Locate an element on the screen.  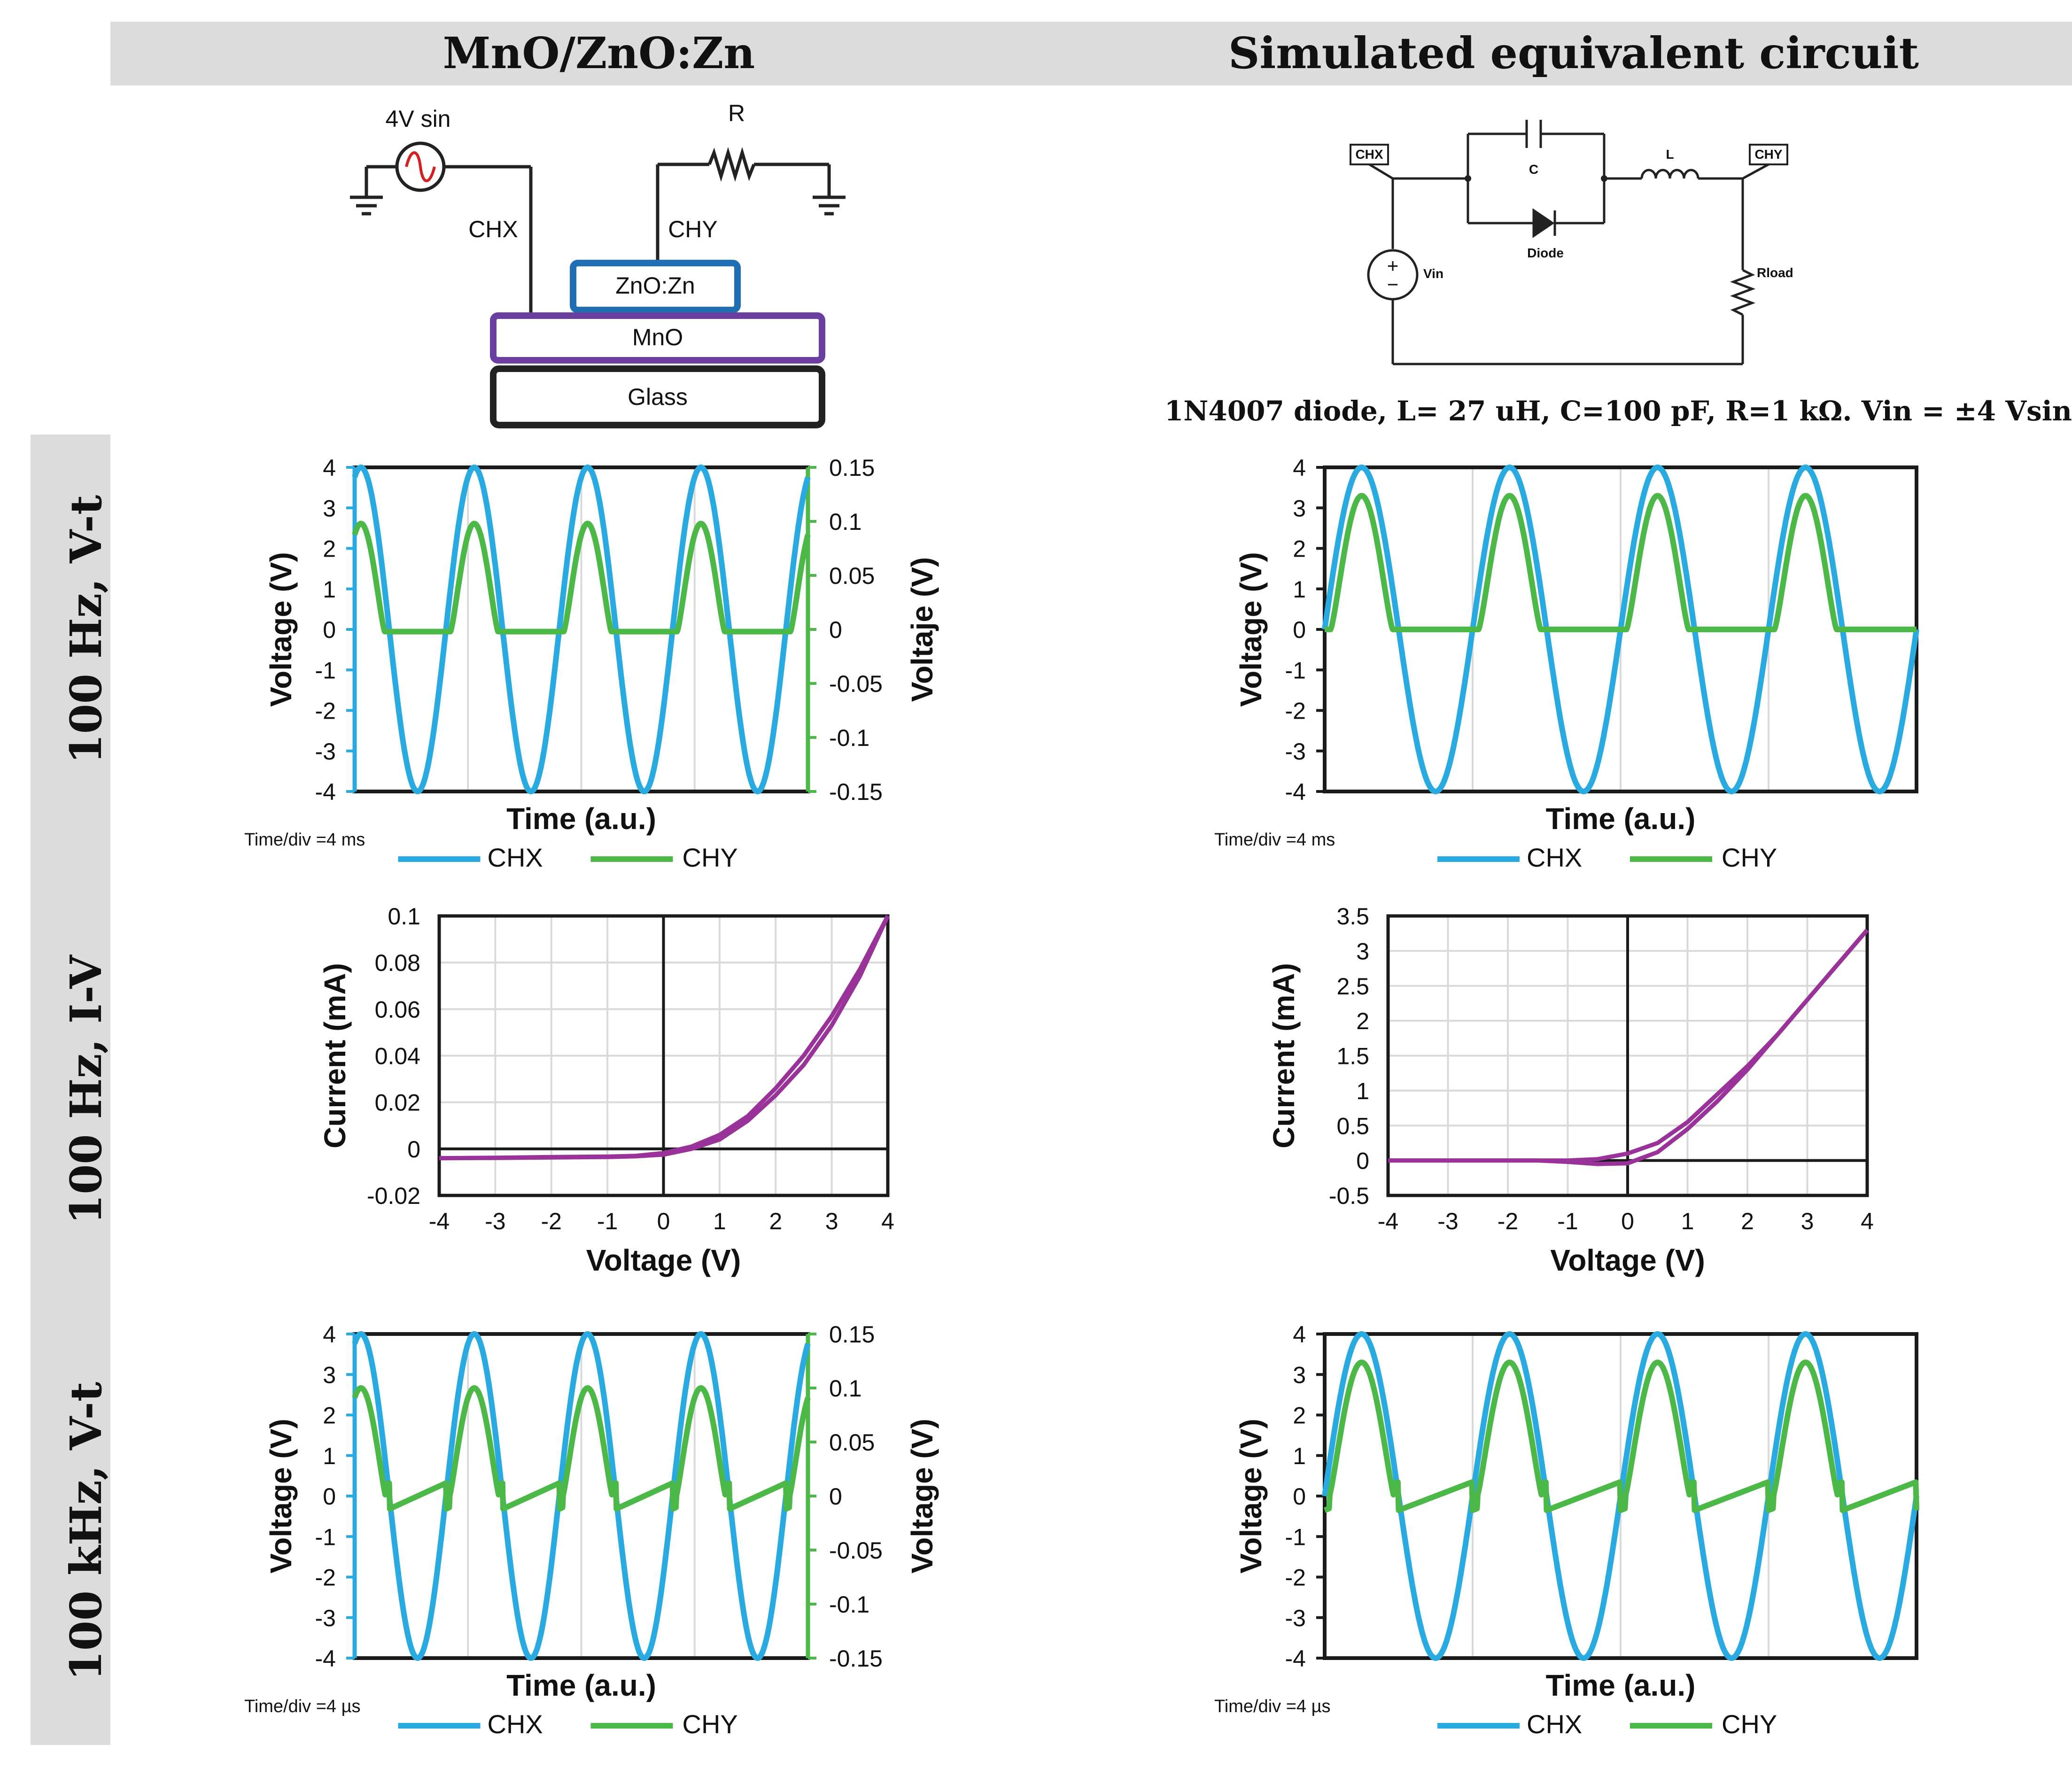
y-tick-label: 0.02 is located at coordinates (397, 1103).